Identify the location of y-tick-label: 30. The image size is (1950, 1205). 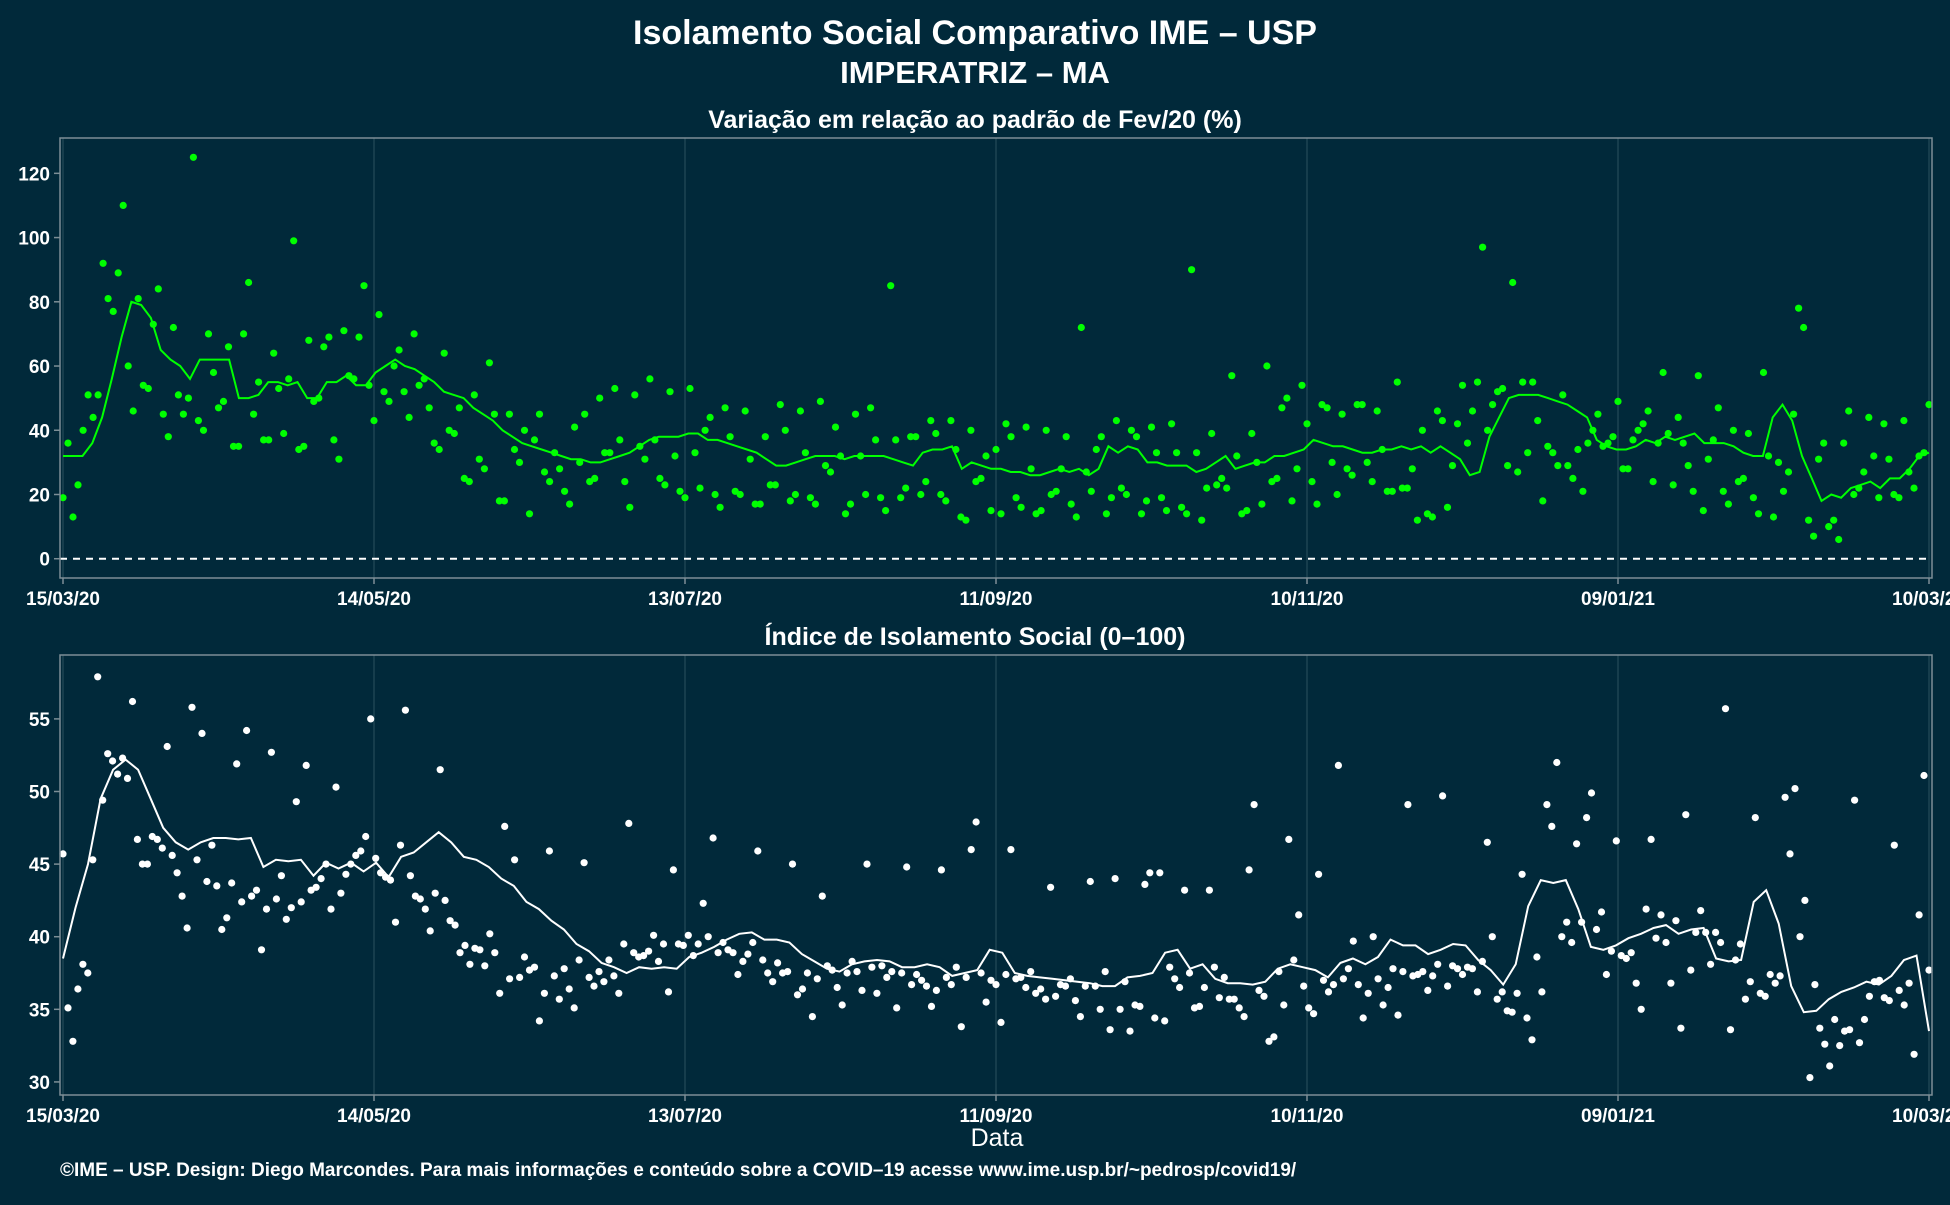
(39, 1083).